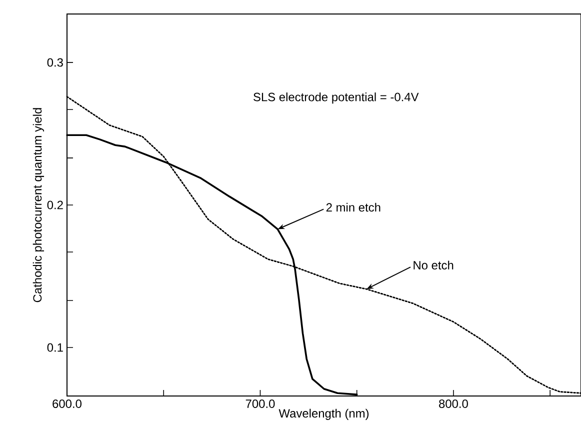 Image resolution: width=581 pixels, height=441 pixels. Describe the element at coordinates (453, 404) in the screenshot. I see `x-tick-label: 800.0` at that location.